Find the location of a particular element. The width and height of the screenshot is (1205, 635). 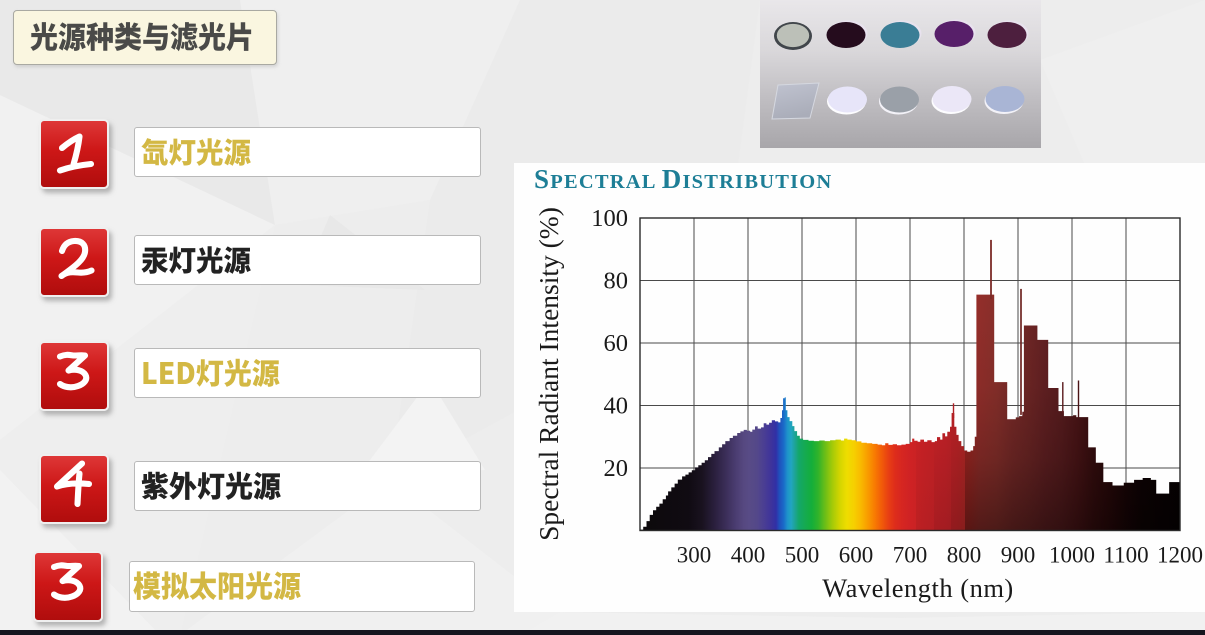

svg-text: 1000 is located at coordinates (1072, 555).